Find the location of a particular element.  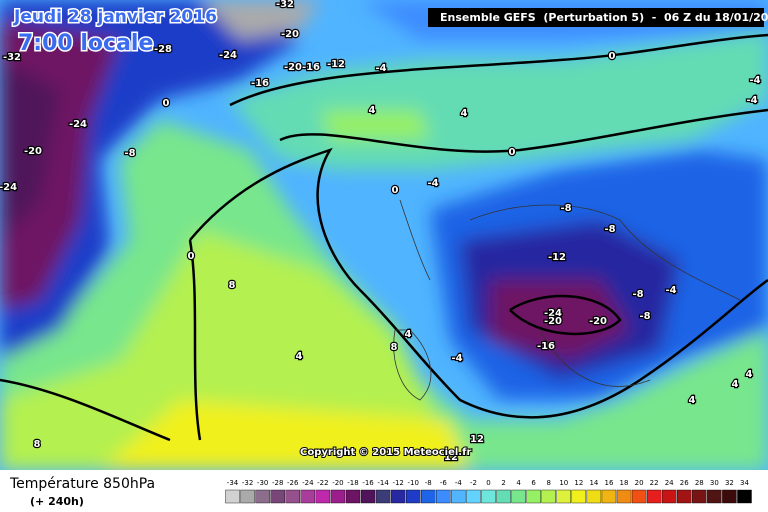

legend-label: -4 is located at coordinates (459, 483).